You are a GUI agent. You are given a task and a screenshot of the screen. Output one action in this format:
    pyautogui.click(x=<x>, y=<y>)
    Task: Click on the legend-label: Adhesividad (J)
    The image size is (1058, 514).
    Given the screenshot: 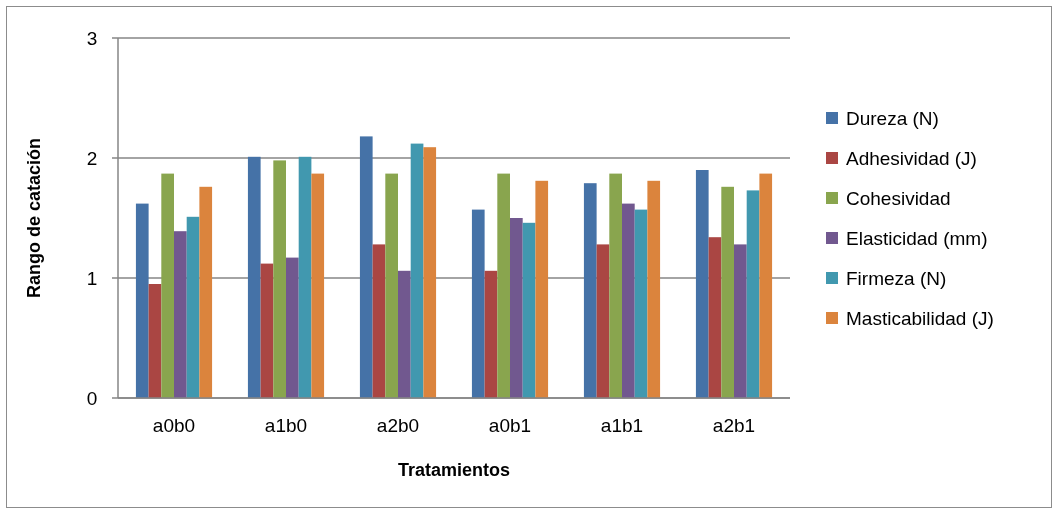 What is the action you would take?
    pyautogui.click(x=911, y=158)
    